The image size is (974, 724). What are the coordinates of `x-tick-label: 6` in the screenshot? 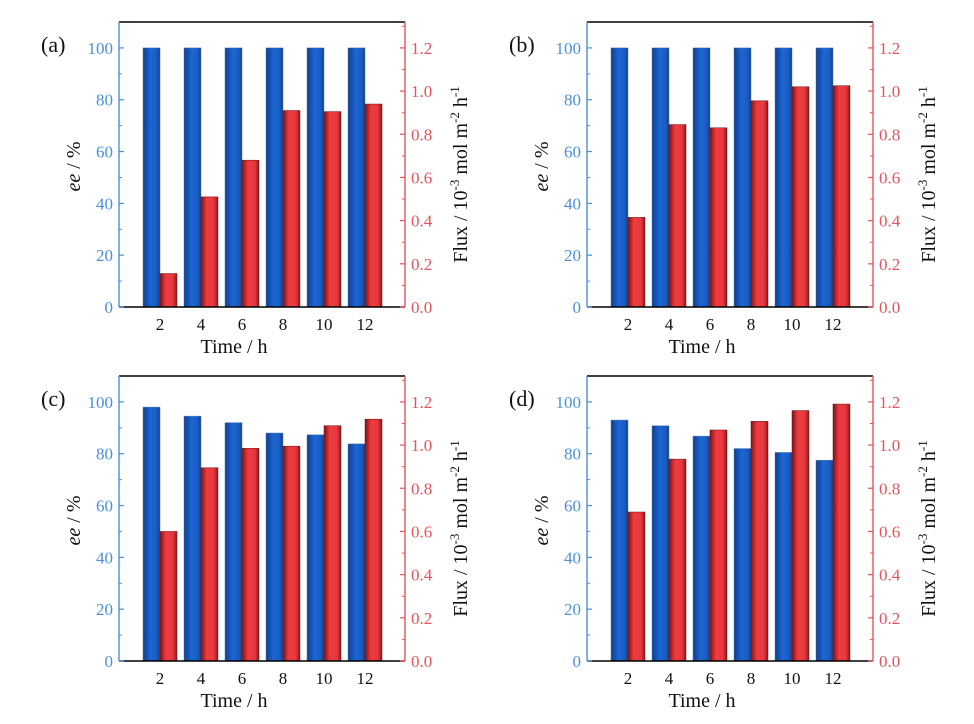 It's located at (710, 324).